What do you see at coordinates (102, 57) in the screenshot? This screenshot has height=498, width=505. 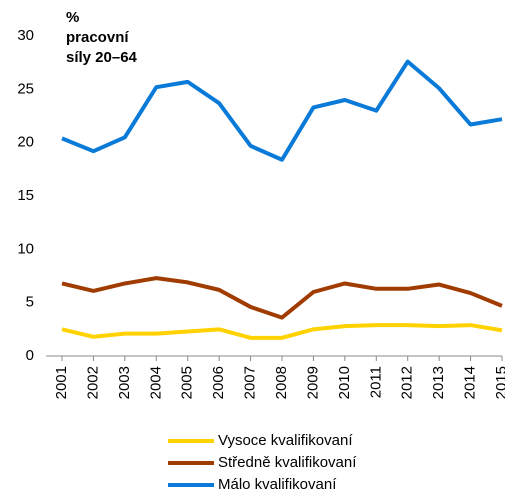 I see `y-axis-label: síly 20–64` at bounding box center [102, 57].